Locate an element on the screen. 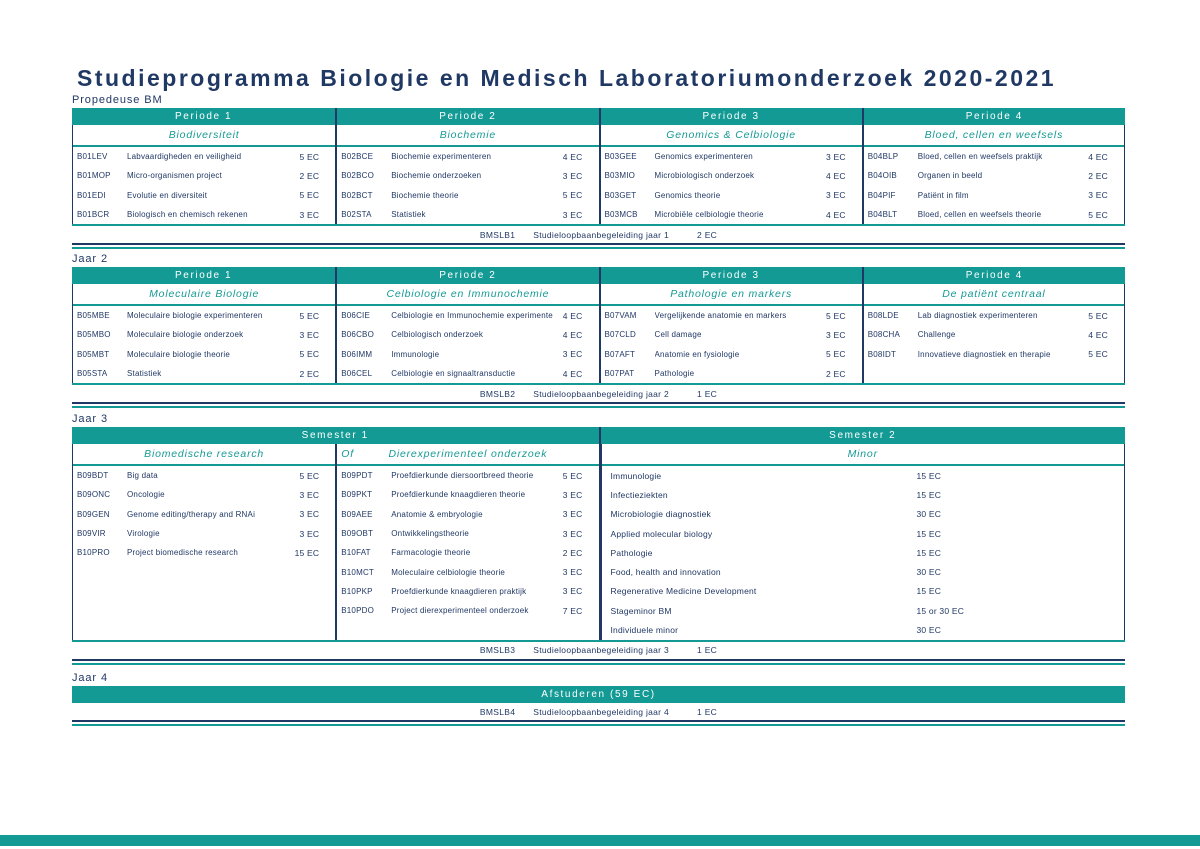  theme-title: Celbiologie en Immunochemie is located at coordinates (468, 294).